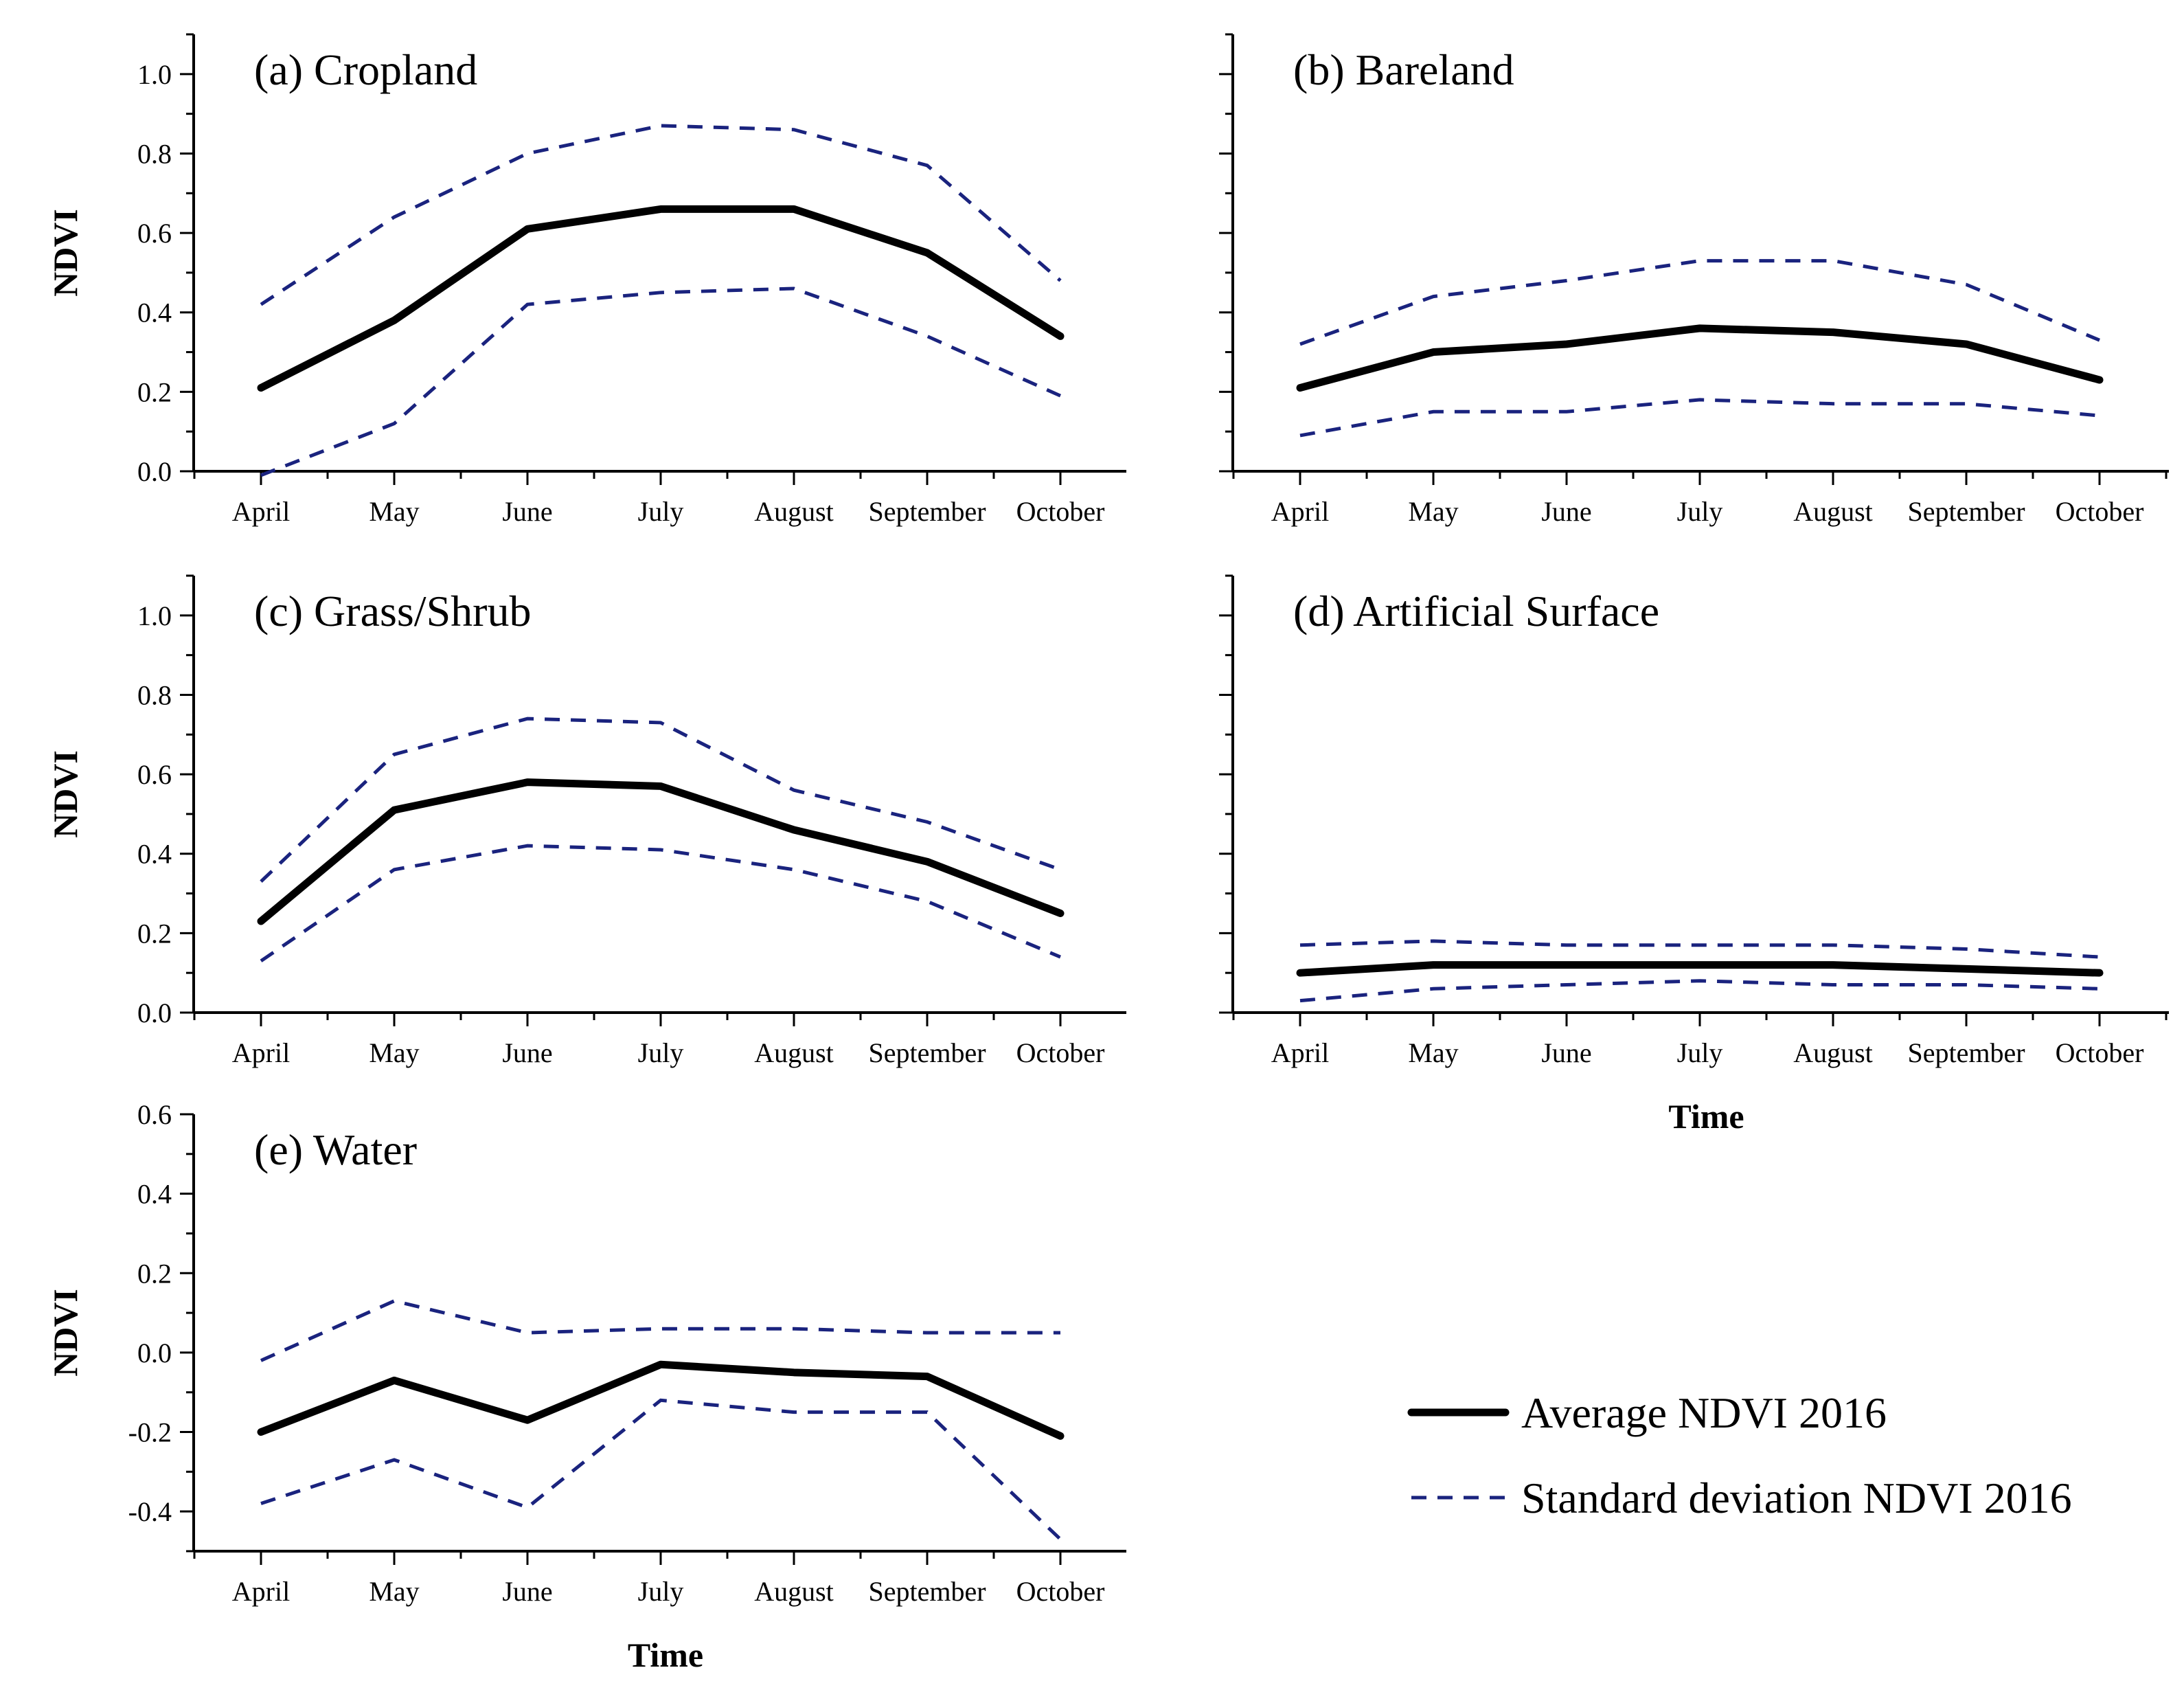 The height and width of the screenshot is (1703, 2184). Describe the element at coordinates (1476, 611) in the screenshot. I see `panel-title: (d) Artificial Surface` at that location.